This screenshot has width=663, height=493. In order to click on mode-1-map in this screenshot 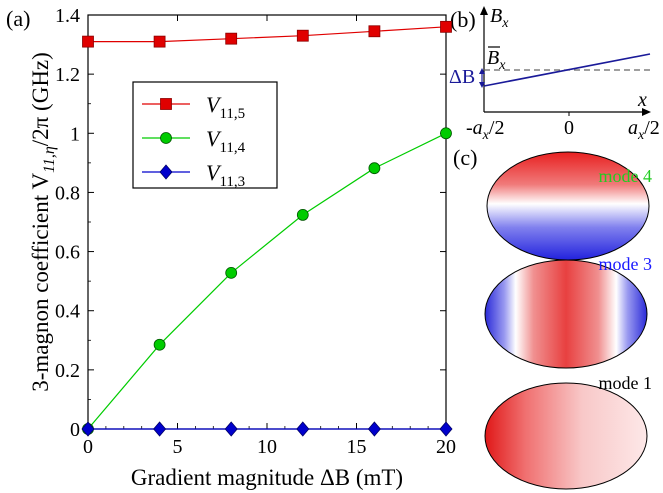, I will do `click(566, 436)`.